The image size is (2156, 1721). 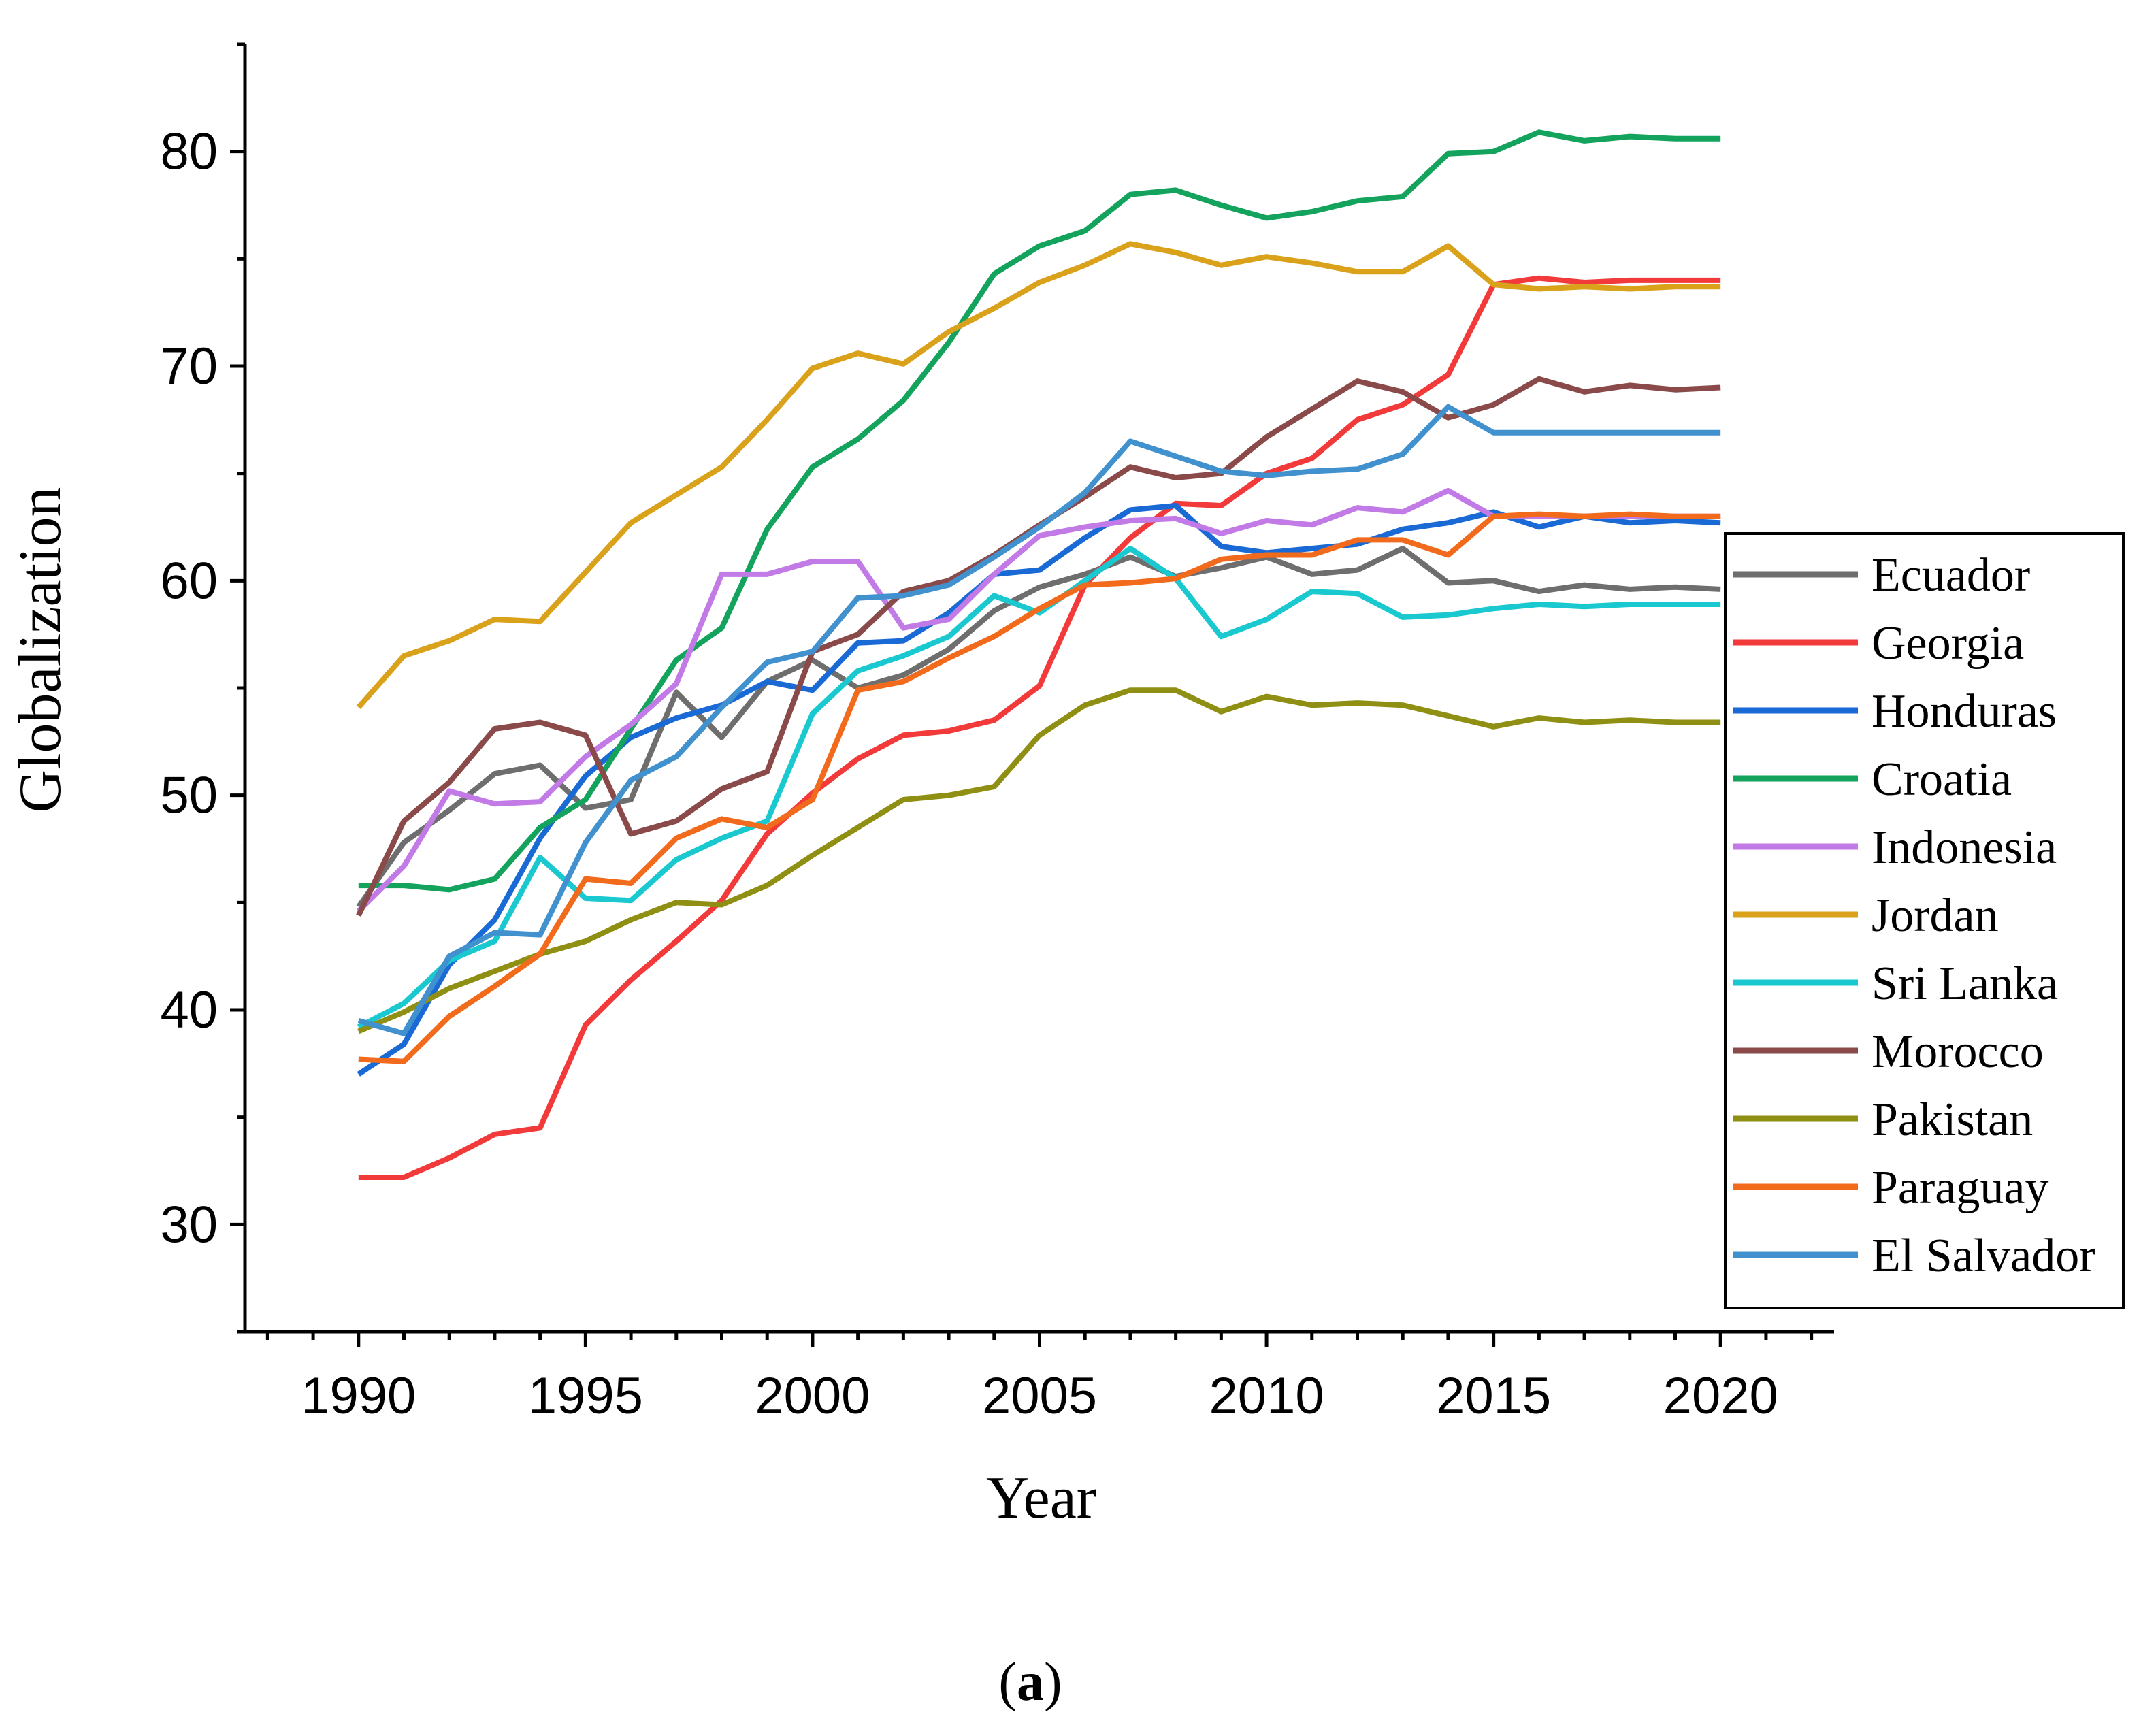 What do you see at coordinates (1948, 643) in the screenshot?
I see `legend-label-georgia: Georgia` at bounding box center [1948, 643].